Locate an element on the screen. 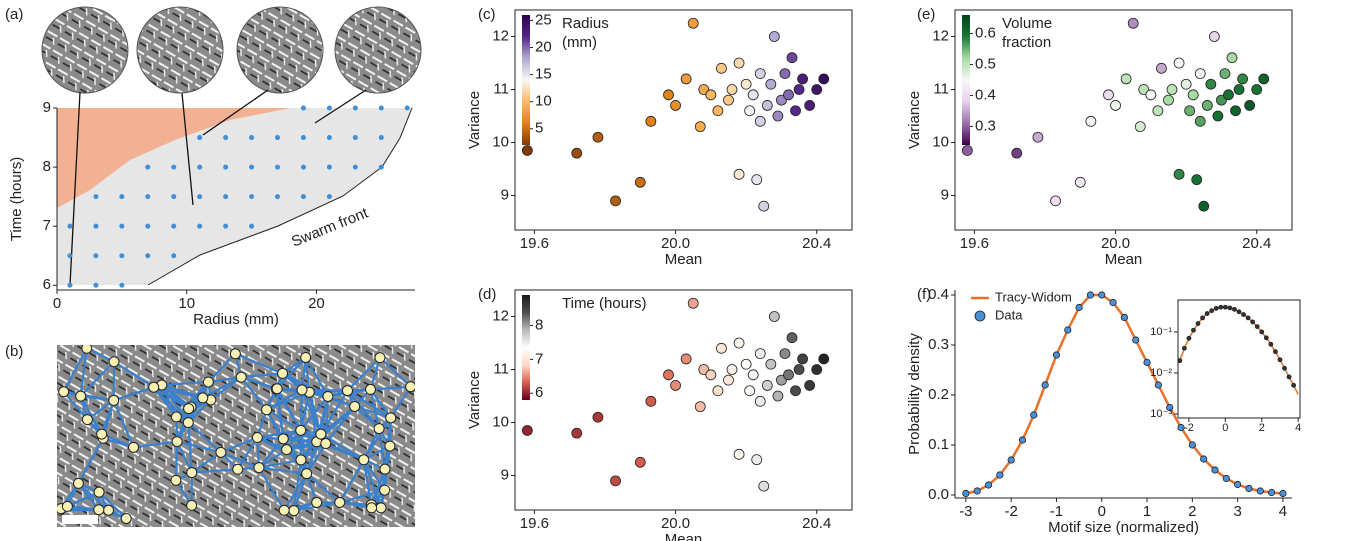  x-tick-label: 4 is located at coordinates (1298, 428).